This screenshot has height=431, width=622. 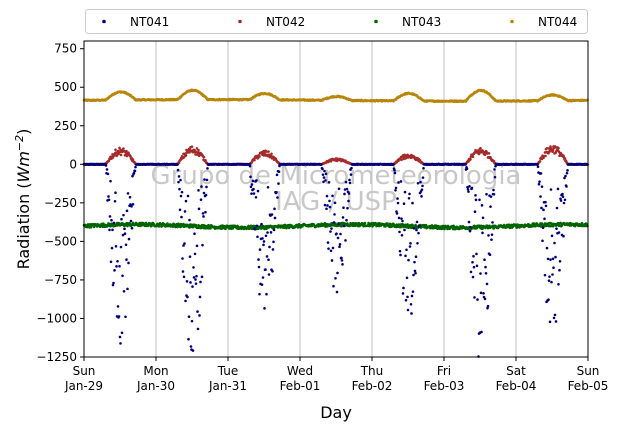 What do you see at coordinates (588, 386) in the screenshot?
I see `x-tick-label-date: Feb-05` at bounding box center [588, 386].